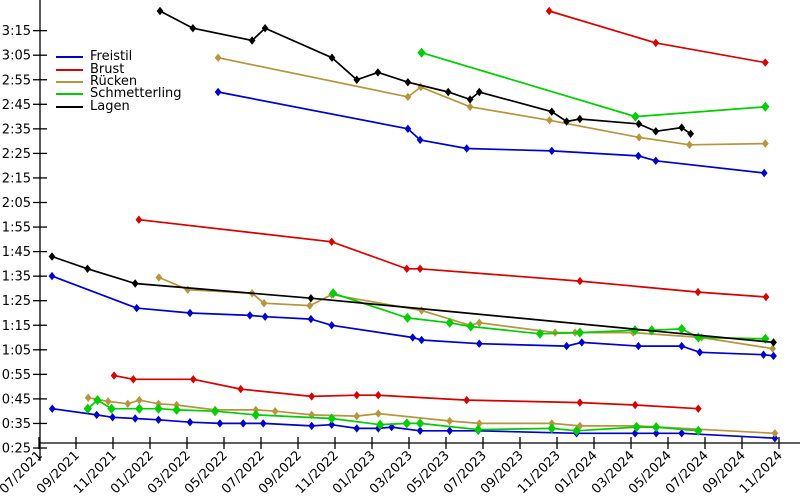 This screenshot has height=500, width=800. Describe the element at coordinates (16, 154) in the screenshot. I see `y-tick-label: 2:25` at that location.